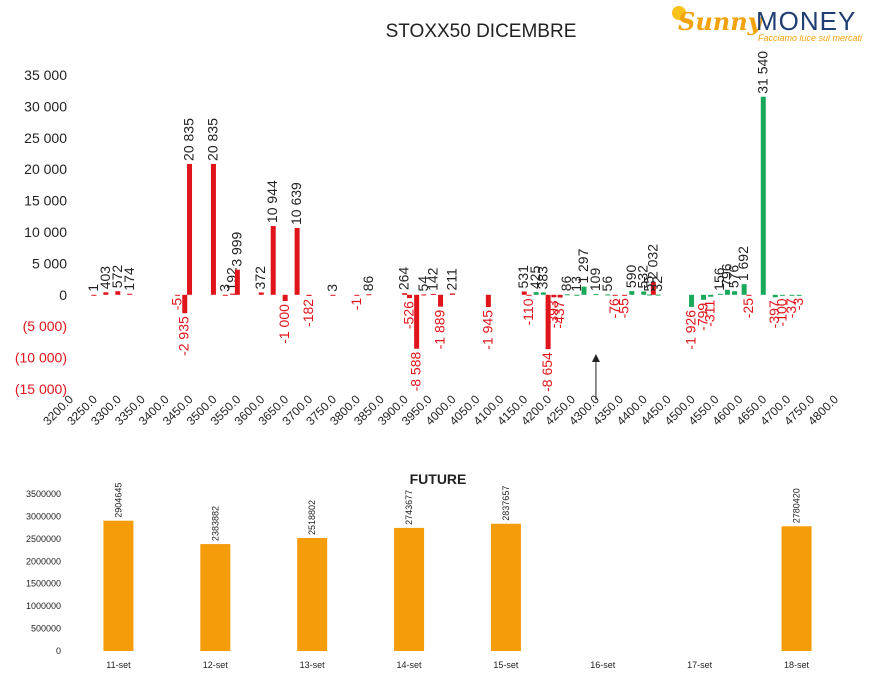 This screenshot has width=882, height=692. Describe the element at coordinates (583, 265) in the screenshot. I see `data-label: 1 297` at that location.